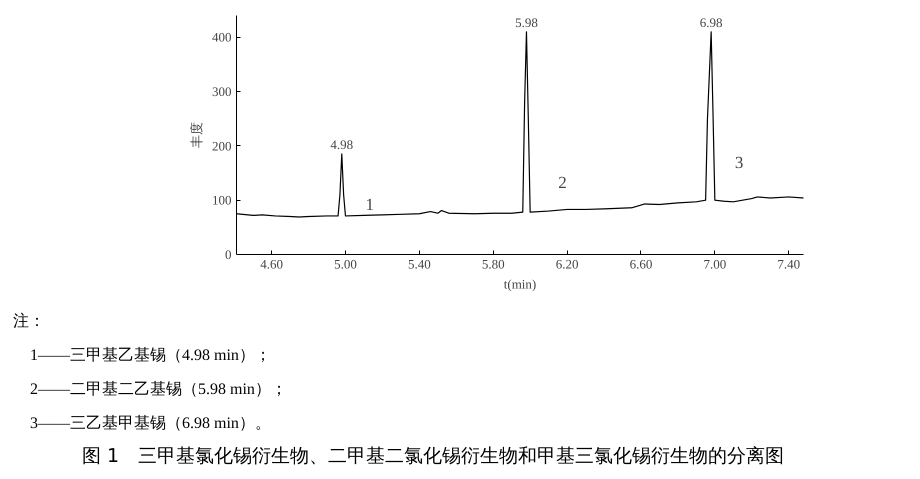 This screenshot has width=920, height=479. What do you see at coordinates (711, 22) in the screenshot?
I see `annotation: 6.98` at bounding box center [711, 22].